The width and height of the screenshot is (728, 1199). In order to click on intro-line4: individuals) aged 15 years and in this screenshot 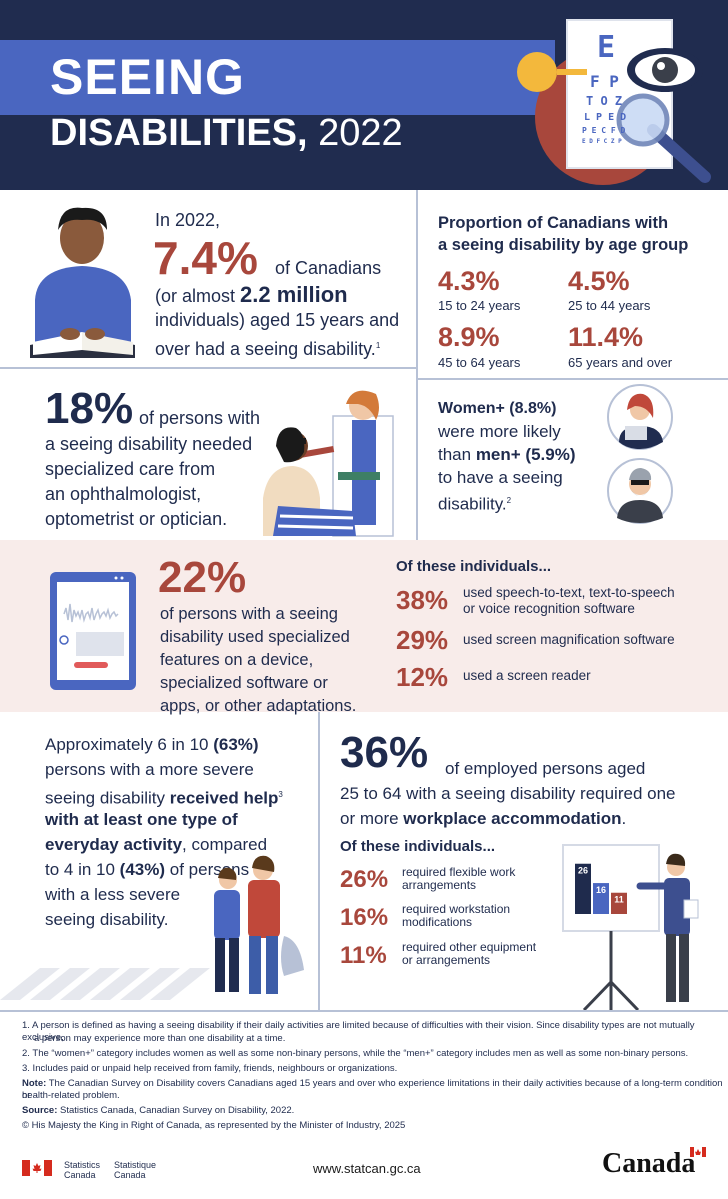, I will do `click(277, 320)`.